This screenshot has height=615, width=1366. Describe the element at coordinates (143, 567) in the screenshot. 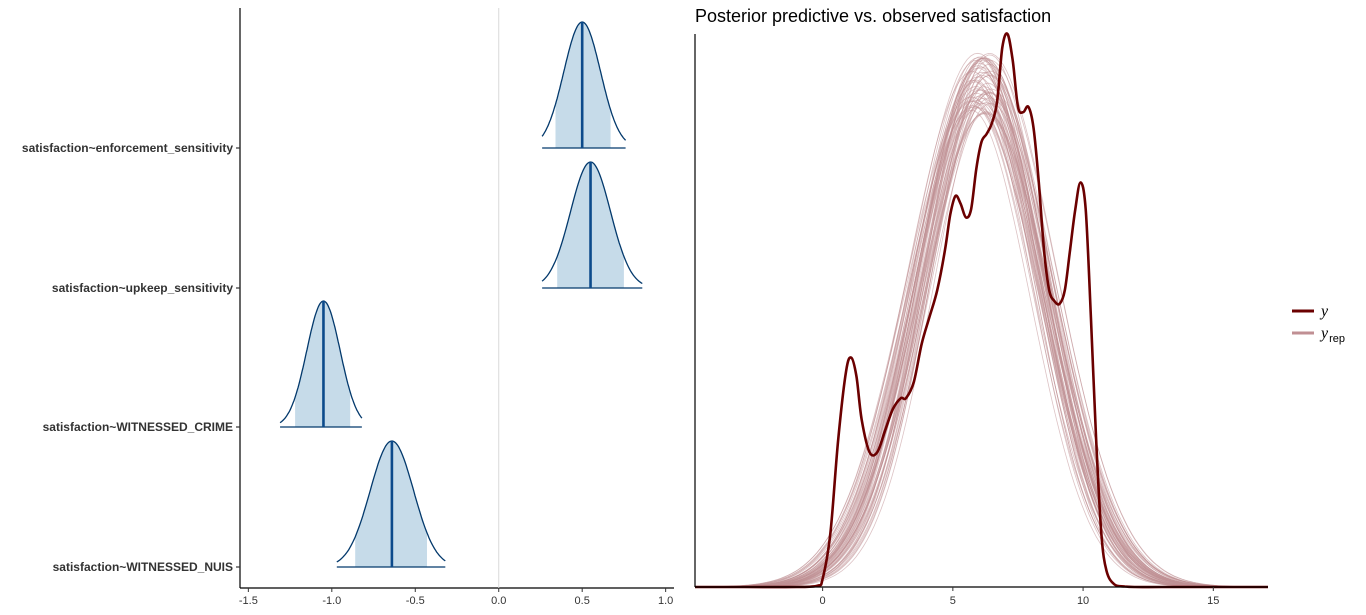

I see `parameter-label: satisfaction~WITNESSED_NUIS` at that location.